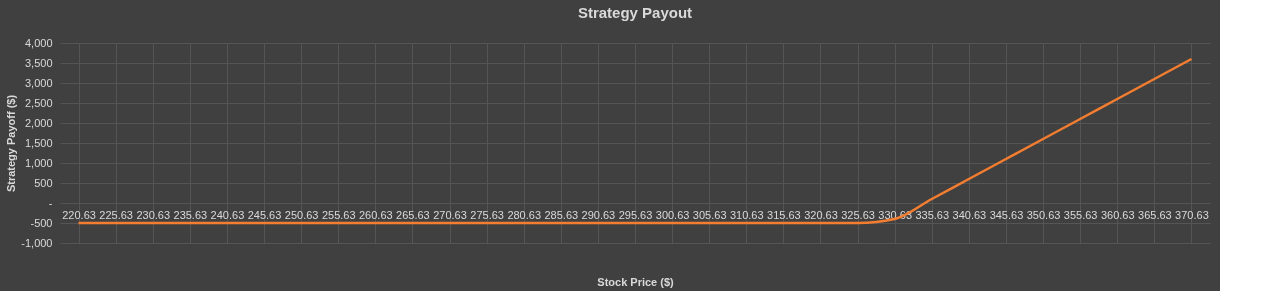  What do you see at coordinates (227, 214) in the screenshot?
I see `x-tick-label: 240.63` at bounding box center [227, 214].